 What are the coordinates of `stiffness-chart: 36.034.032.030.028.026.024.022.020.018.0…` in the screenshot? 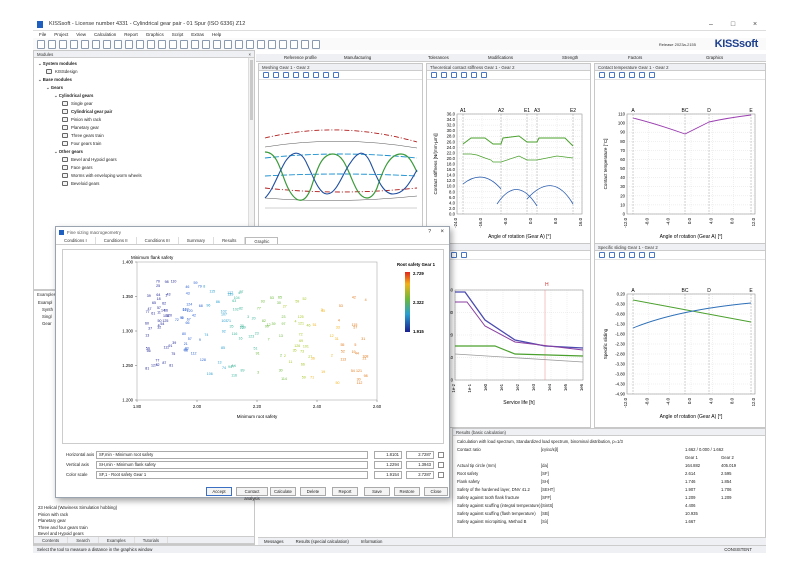 It's located at (508, 163).